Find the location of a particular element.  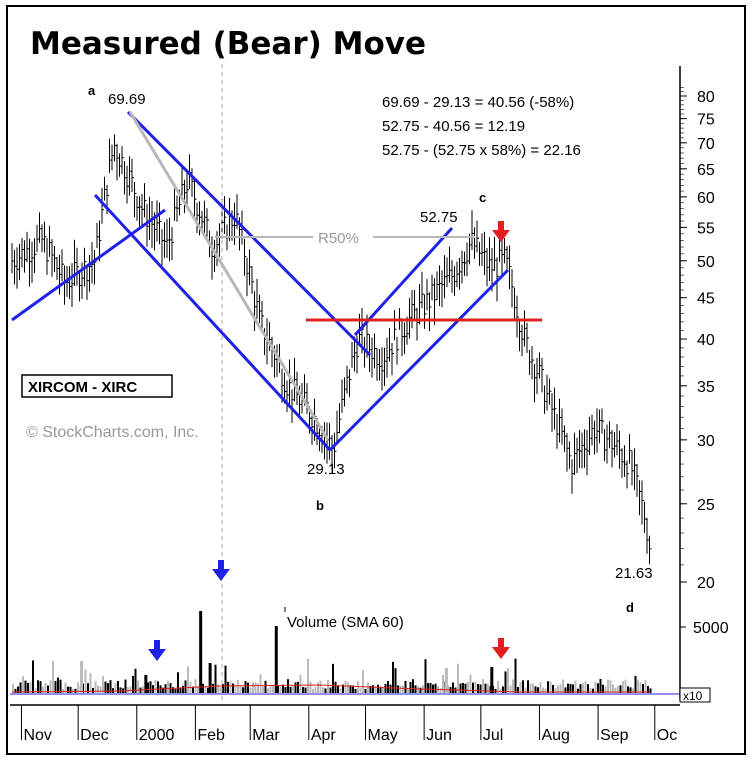

symbol-box is located at coordinates (97, 386).